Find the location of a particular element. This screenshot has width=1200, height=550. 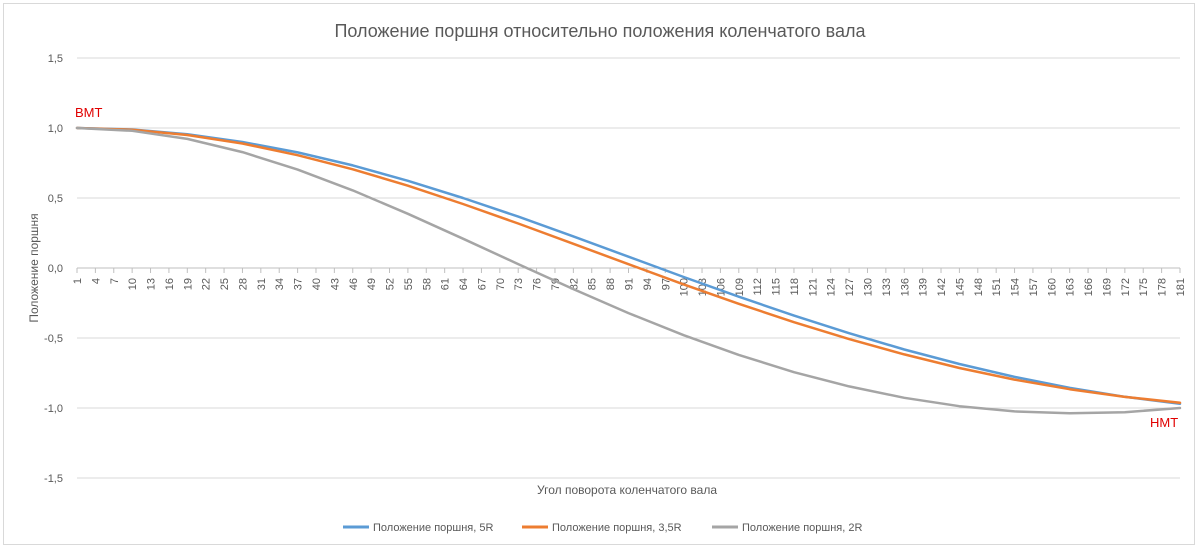

x-tick-label: 130 is located at coordinates (868, 287).